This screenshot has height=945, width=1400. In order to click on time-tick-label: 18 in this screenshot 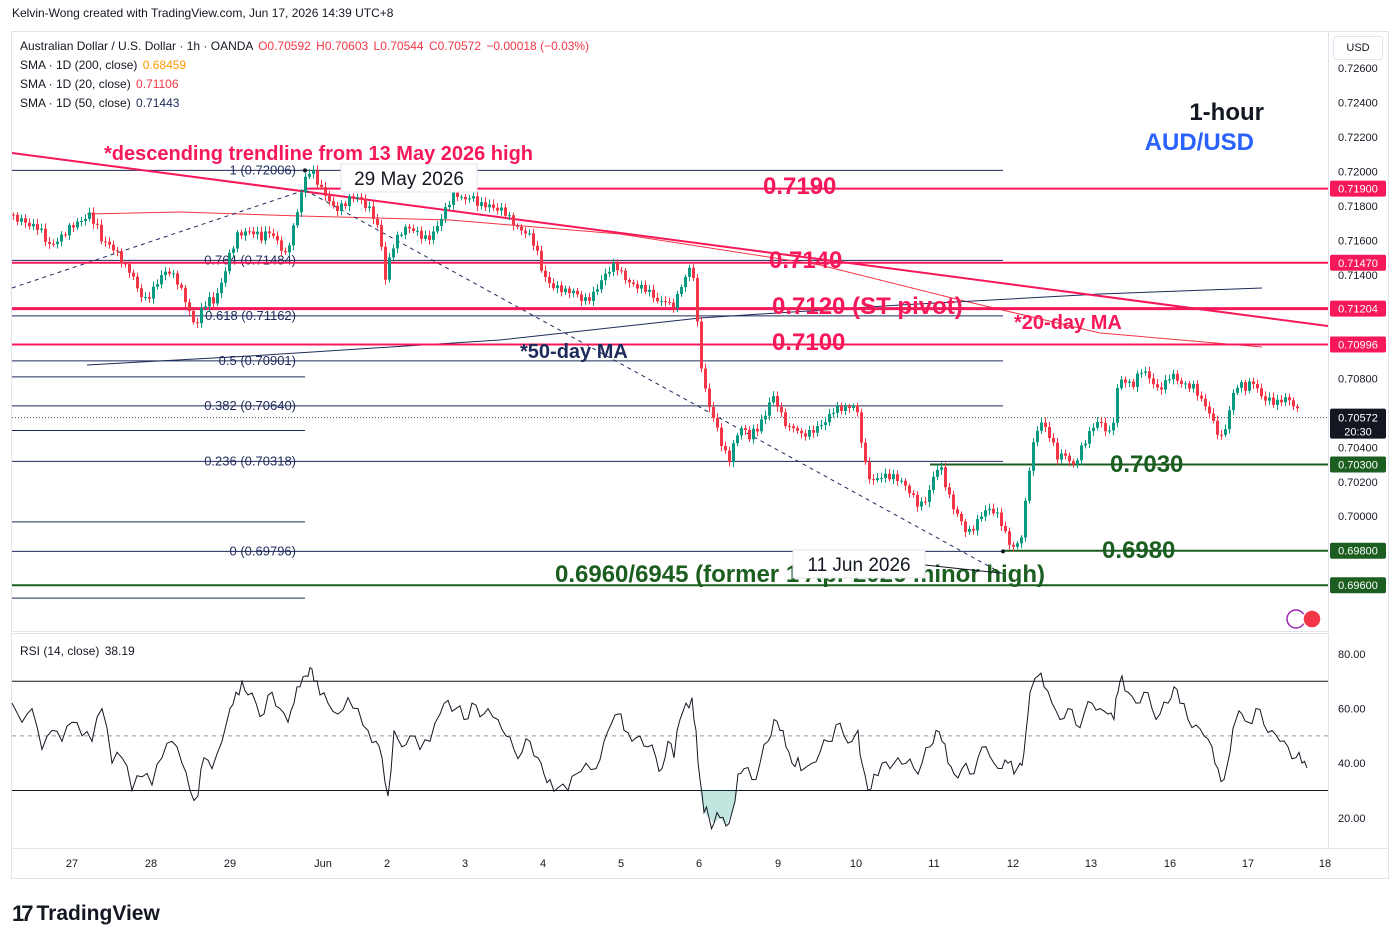, I will do `click(1325, 864)`.